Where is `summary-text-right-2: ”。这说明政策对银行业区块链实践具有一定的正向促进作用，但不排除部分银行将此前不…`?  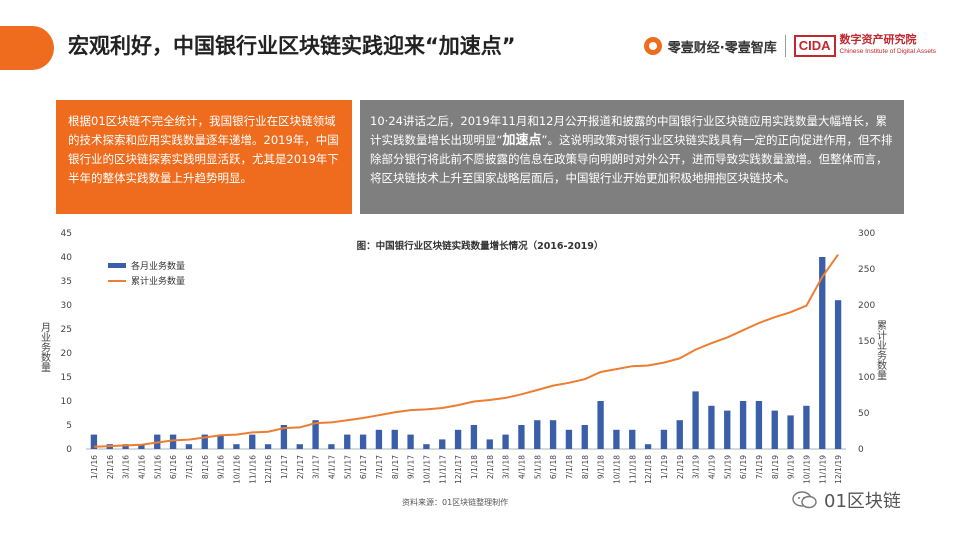 summary-text-right-2: ”。这说明政策对银行业区块链实践具有一定的正向促进作用，但不排除部分银行将此前不… is located at coordinates (631, 159).